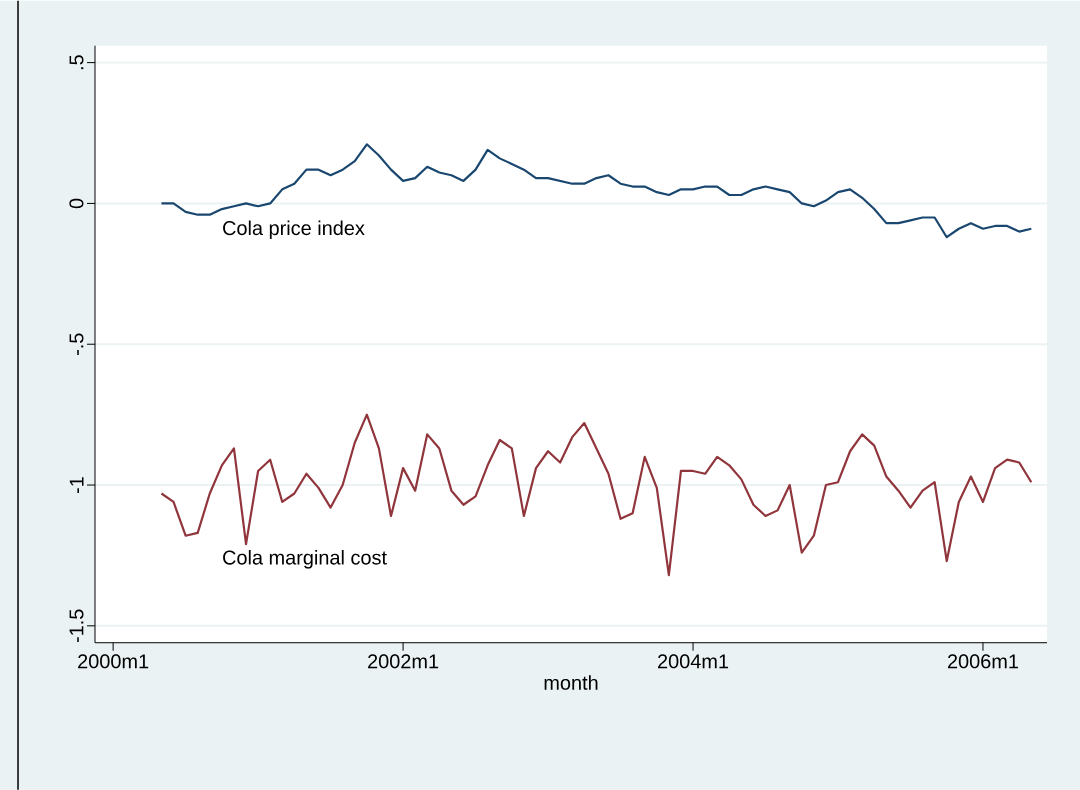 This screenshot has height=790, width=1080. What do you see at coordinates (76, 203) in the screenshot?
I see `y-tick-label: 0` at bounding box center [76, 203].